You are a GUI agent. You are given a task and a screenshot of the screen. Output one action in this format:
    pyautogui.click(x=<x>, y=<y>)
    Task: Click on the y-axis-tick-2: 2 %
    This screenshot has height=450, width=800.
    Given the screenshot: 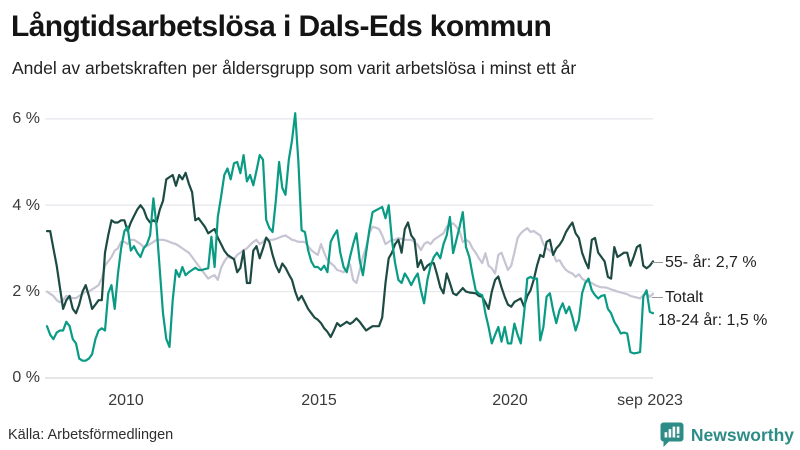 What is the action you would take?
    pyautogui.click(x=26, y=291)
    